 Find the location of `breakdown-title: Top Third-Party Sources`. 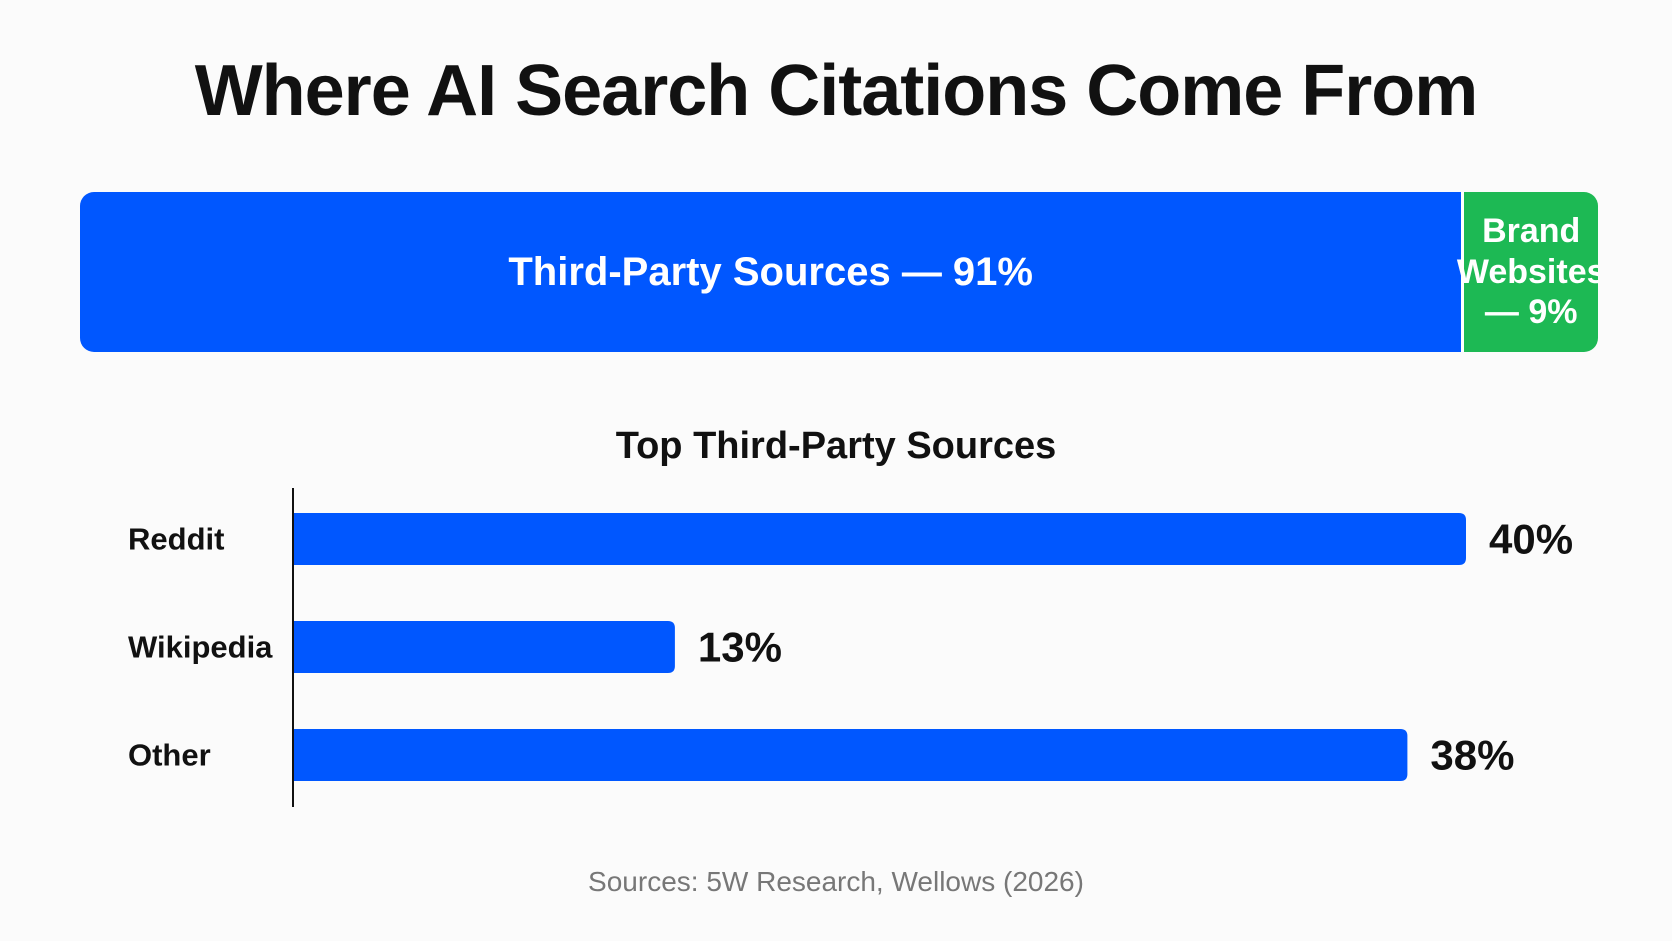

breakdown-title: Top Third-Party Sources is located at coordinates (836, 446).